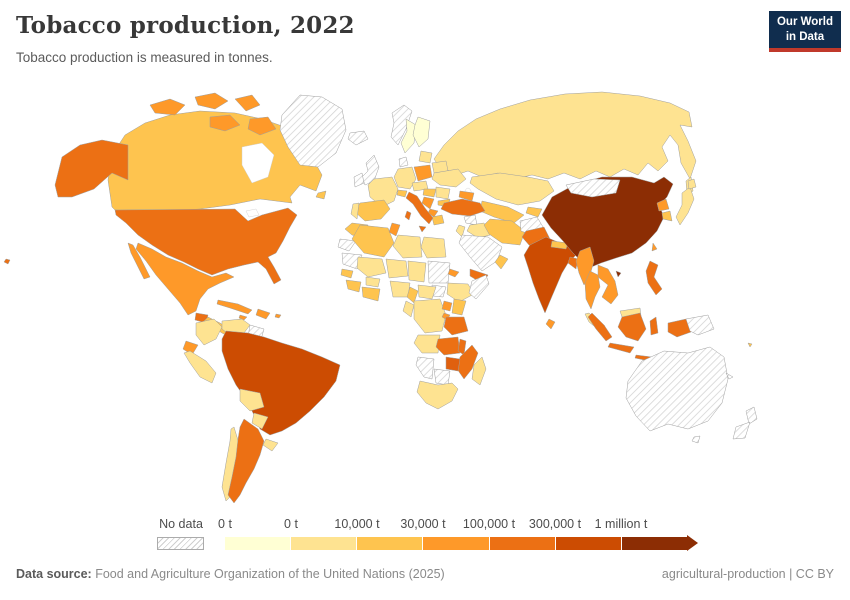 Image resolution: width=850 pixels, height=600 pixels. Describe the element at coordinates (448, 346) in the screenshot. I see `country-zambia` at that location.